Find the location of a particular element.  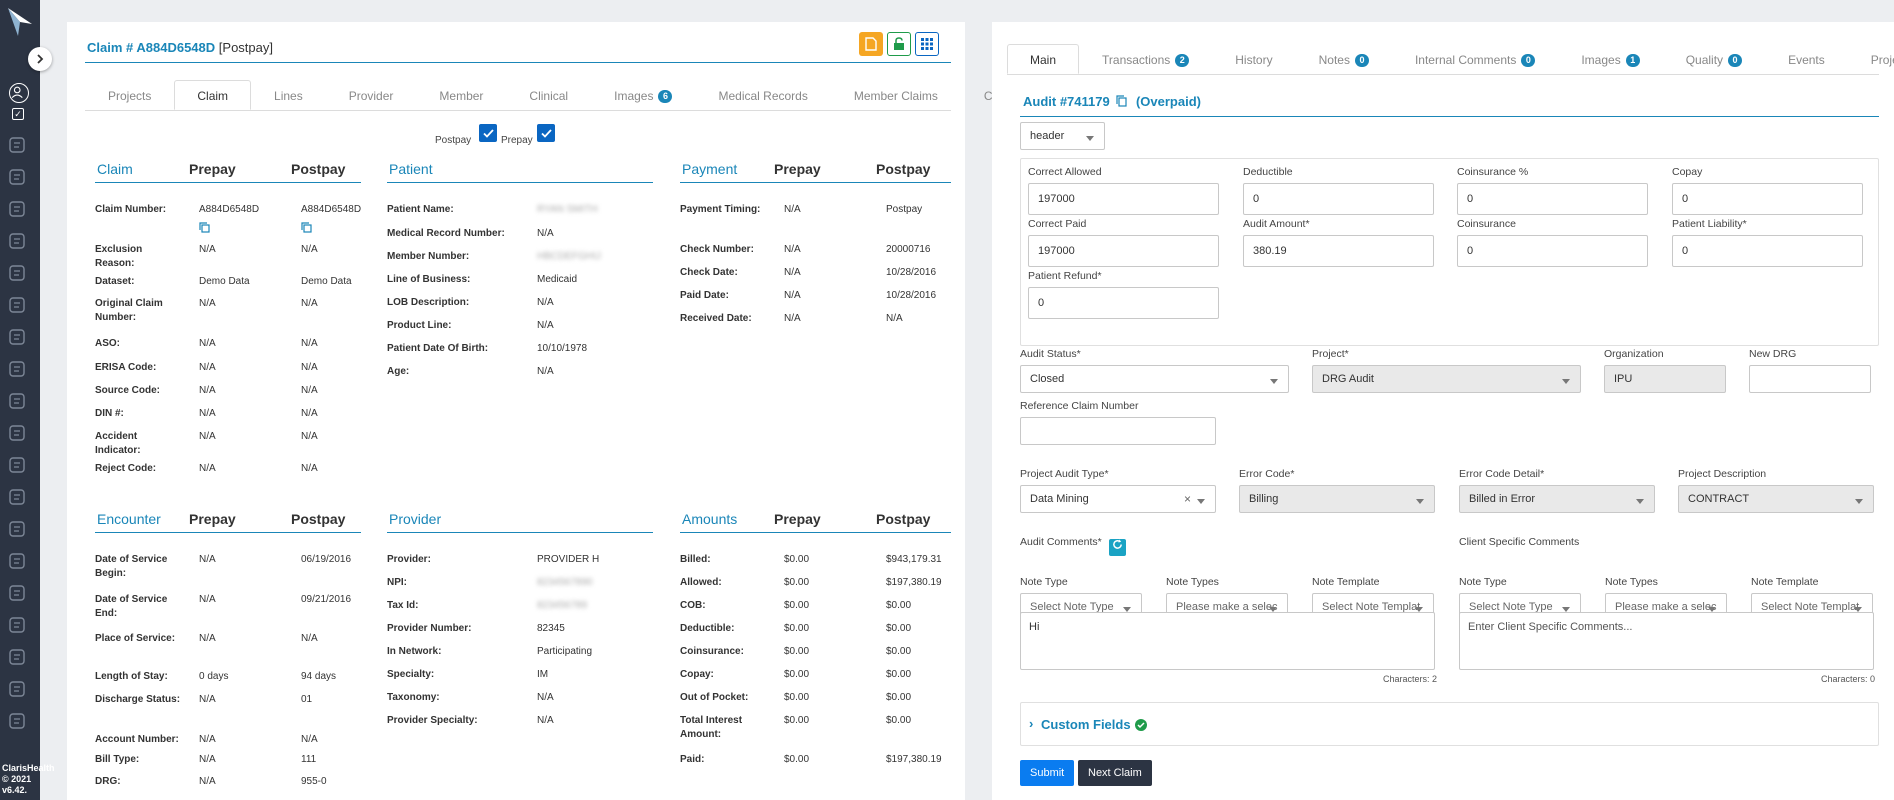

section-header: Payment Prepay Postpay is located at coordinates (815, 170).